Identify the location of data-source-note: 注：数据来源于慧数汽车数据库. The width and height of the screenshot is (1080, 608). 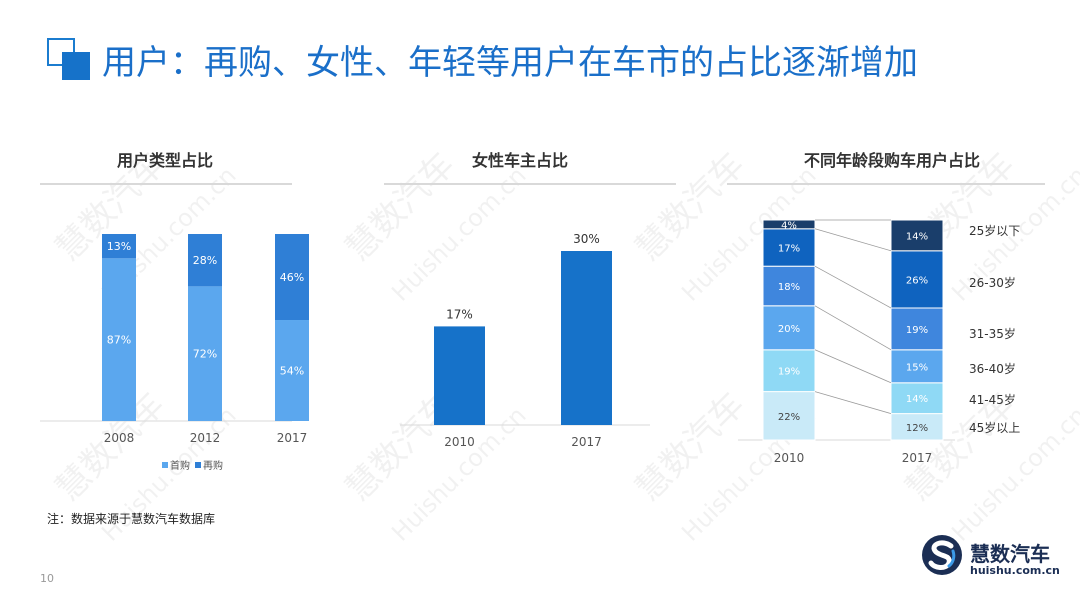
(131, 519).